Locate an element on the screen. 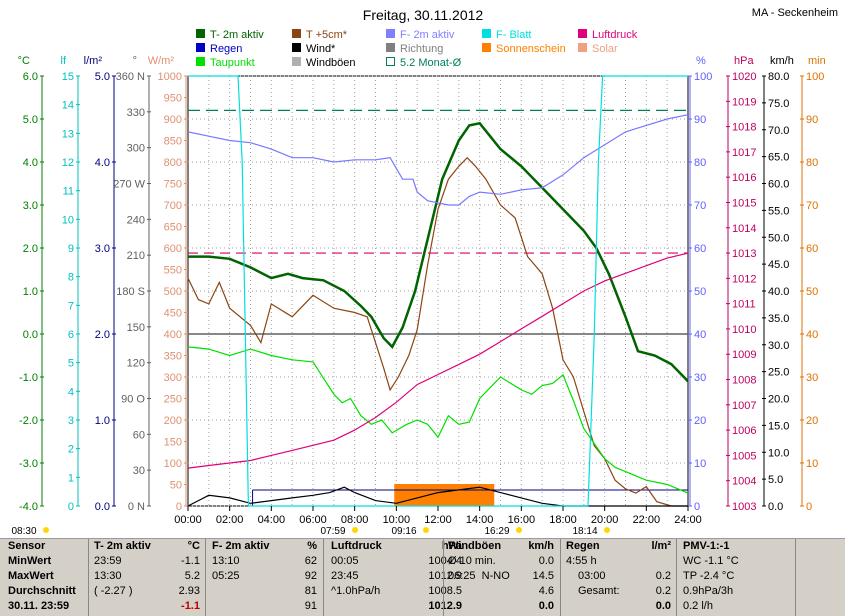 Image resolution: width=845 pixels, height=616 pixels. axis-tick-press: 1009 is located at coordinates (744, 355).